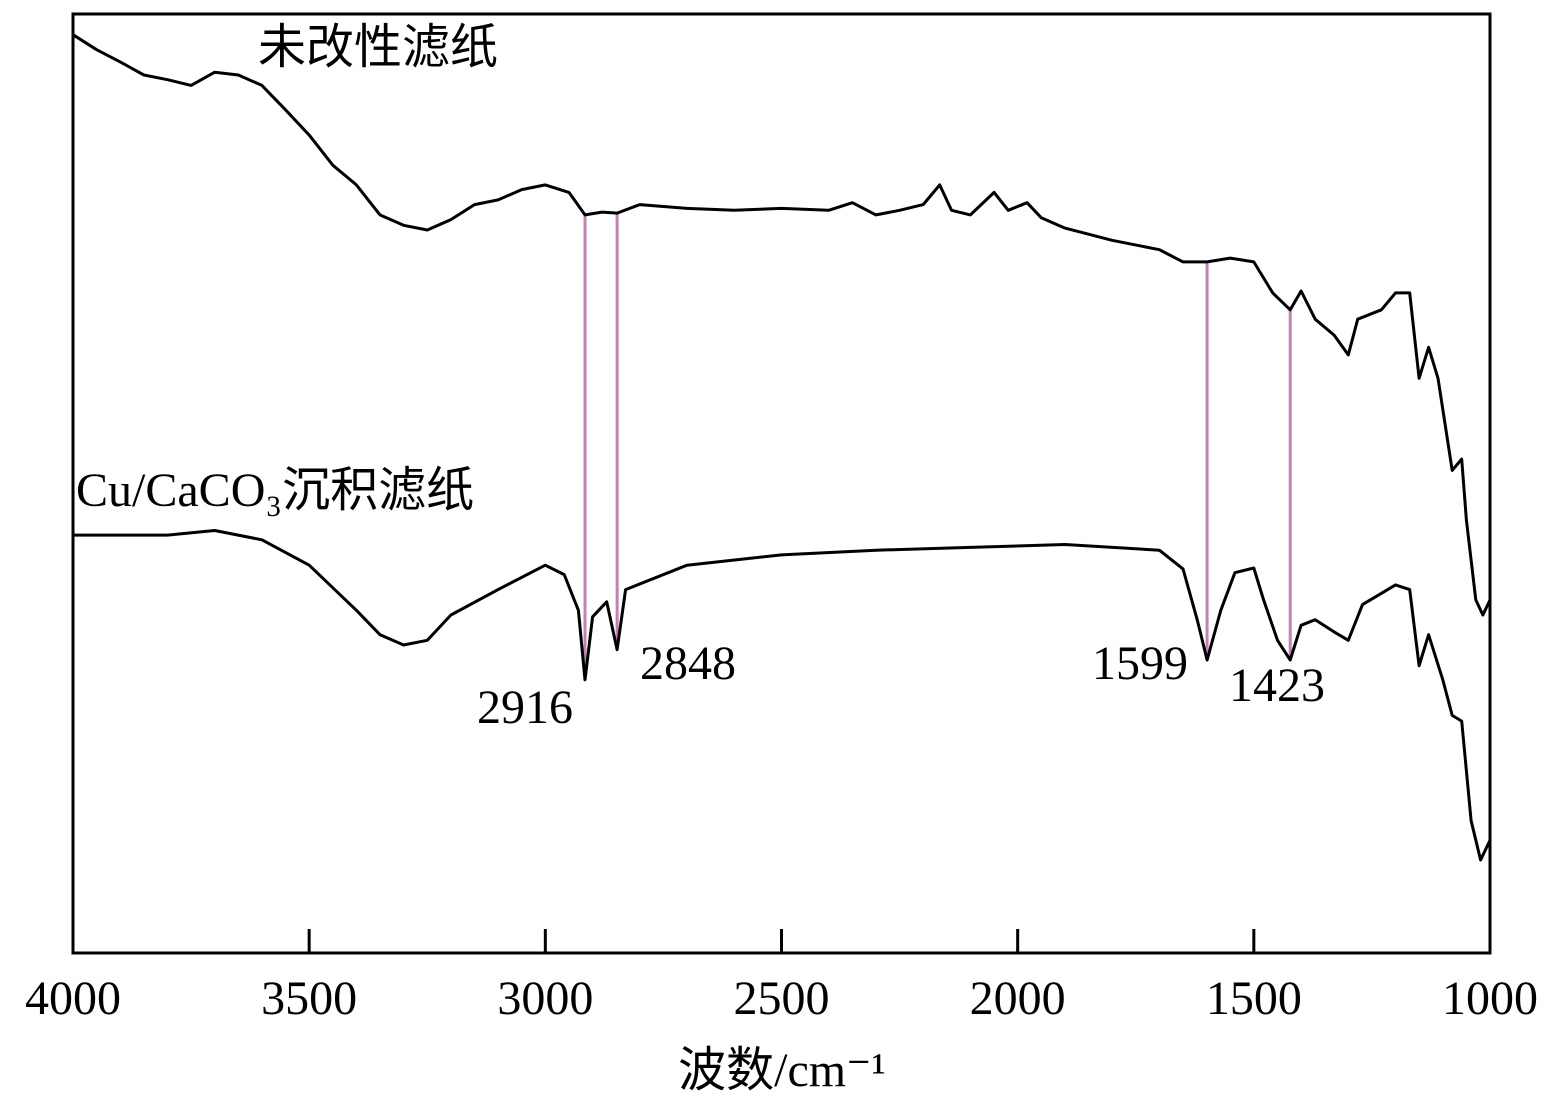 This screenshot has height=1116, width=1563. Describe the element at coordinates (73, 998) in the screenshot. I see `x-tick-label: 4000` at that location.